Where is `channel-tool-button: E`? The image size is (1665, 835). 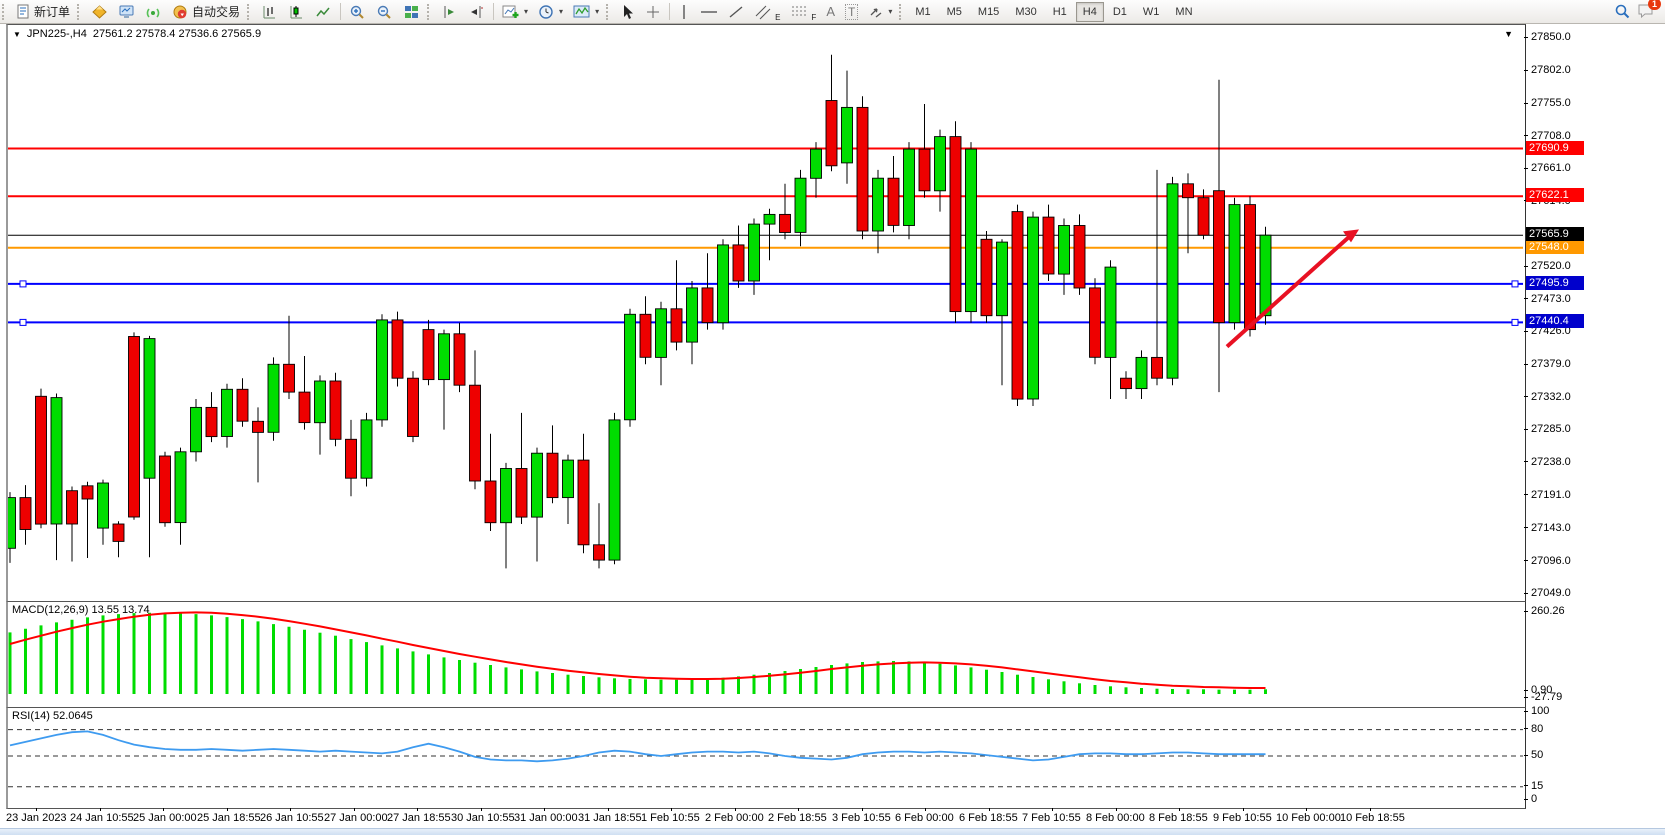
channel-tool-button: E is located at coordinates (767, 12).